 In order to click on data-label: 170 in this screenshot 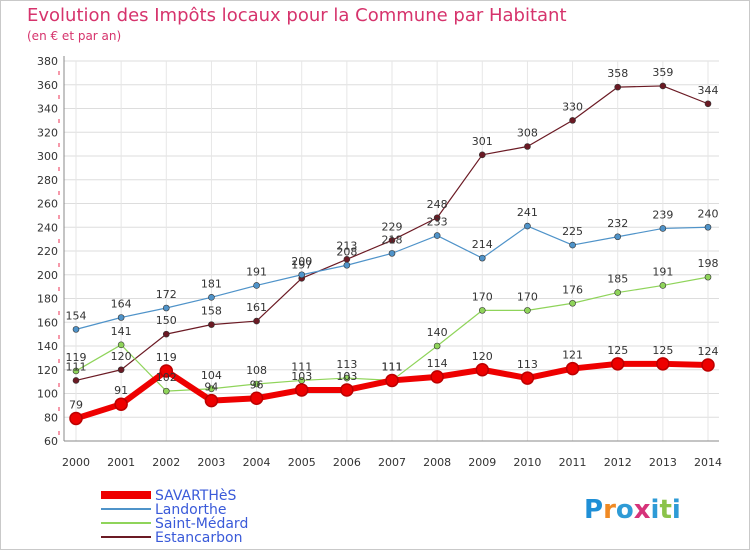, I will do `click(482, 296)`.